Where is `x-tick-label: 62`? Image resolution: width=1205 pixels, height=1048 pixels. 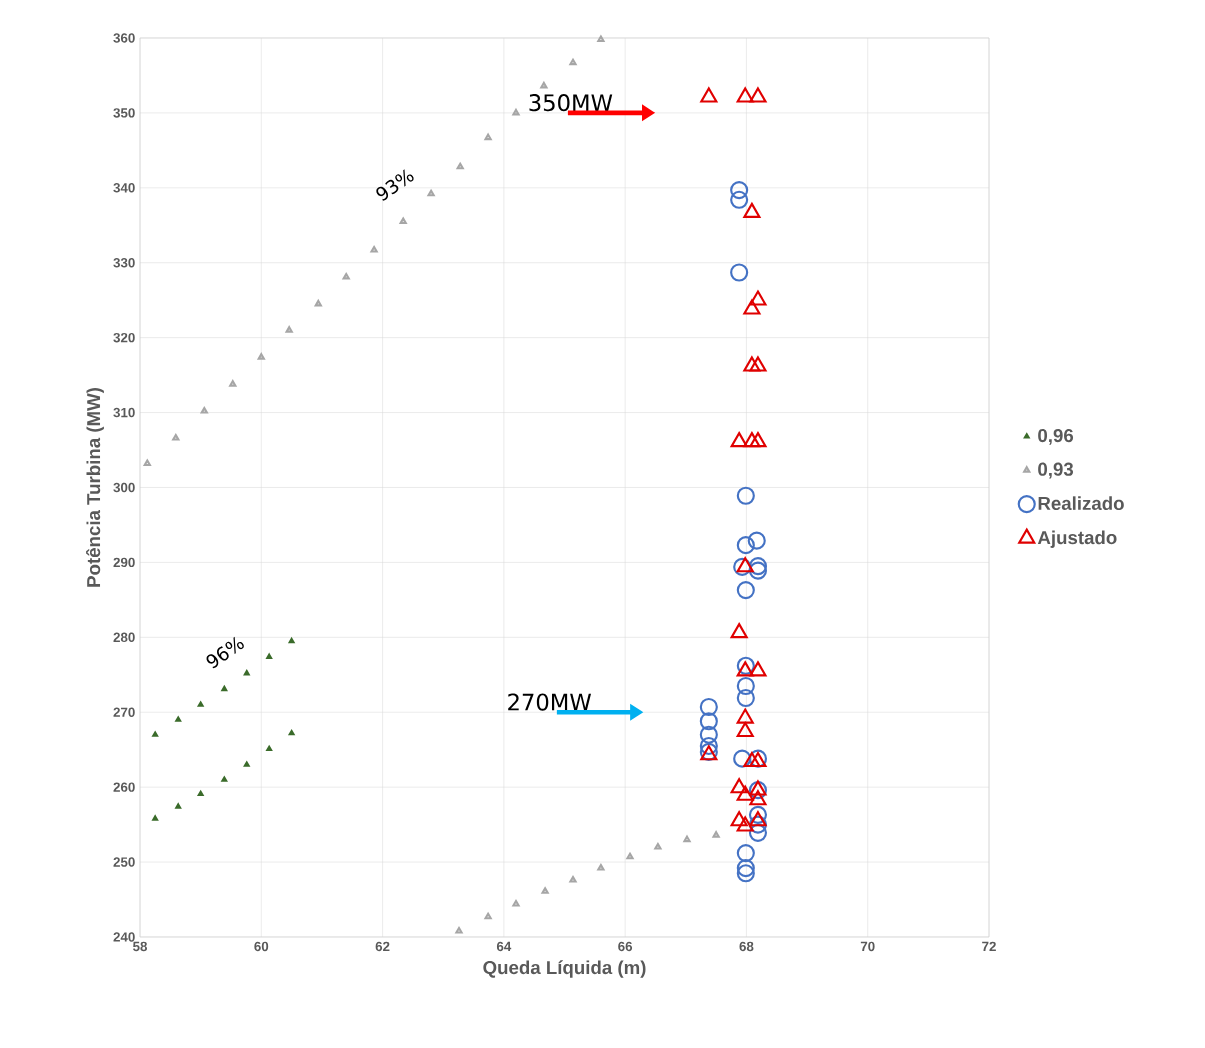 x-tick-label: 62 is located at coordinates (382, 946).